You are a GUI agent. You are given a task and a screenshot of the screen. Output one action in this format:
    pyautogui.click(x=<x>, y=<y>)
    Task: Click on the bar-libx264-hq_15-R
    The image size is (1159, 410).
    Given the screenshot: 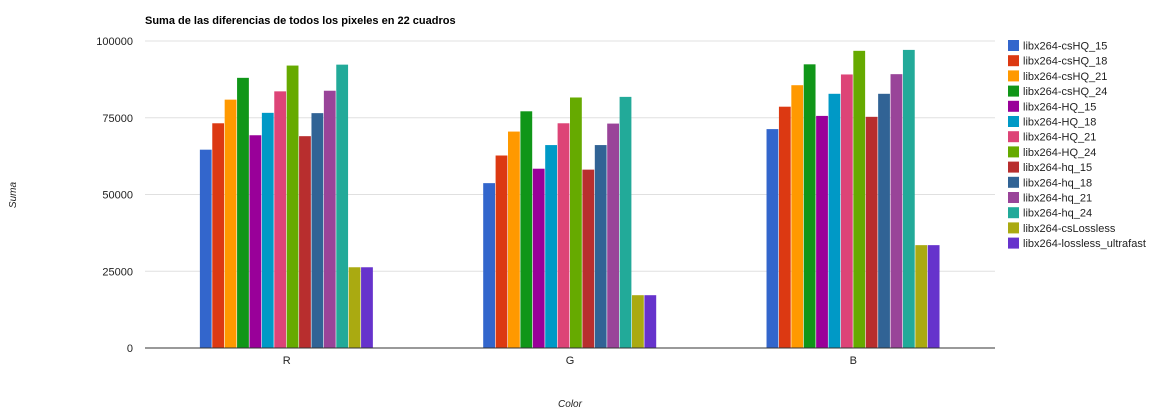 What is the action you would take?
    pyautogui.click(x=305, y=242)
    